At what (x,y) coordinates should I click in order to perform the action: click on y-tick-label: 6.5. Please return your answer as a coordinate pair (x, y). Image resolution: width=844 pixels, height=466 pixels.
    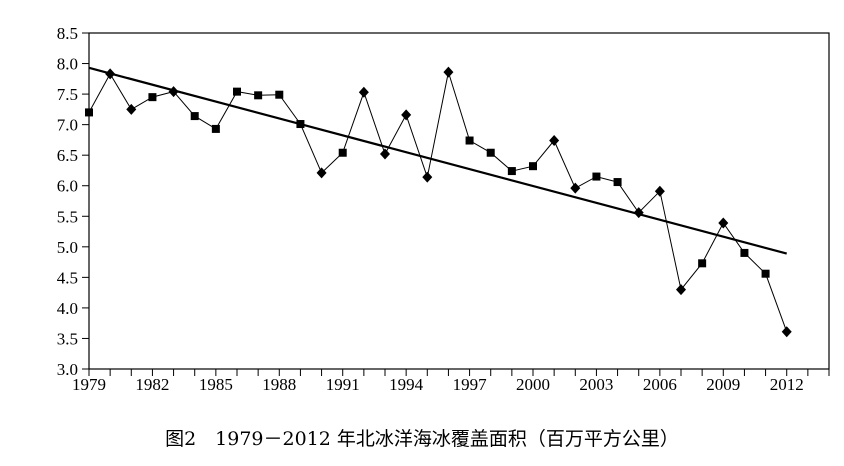
    Looking at the image, I should click on (67, 155).